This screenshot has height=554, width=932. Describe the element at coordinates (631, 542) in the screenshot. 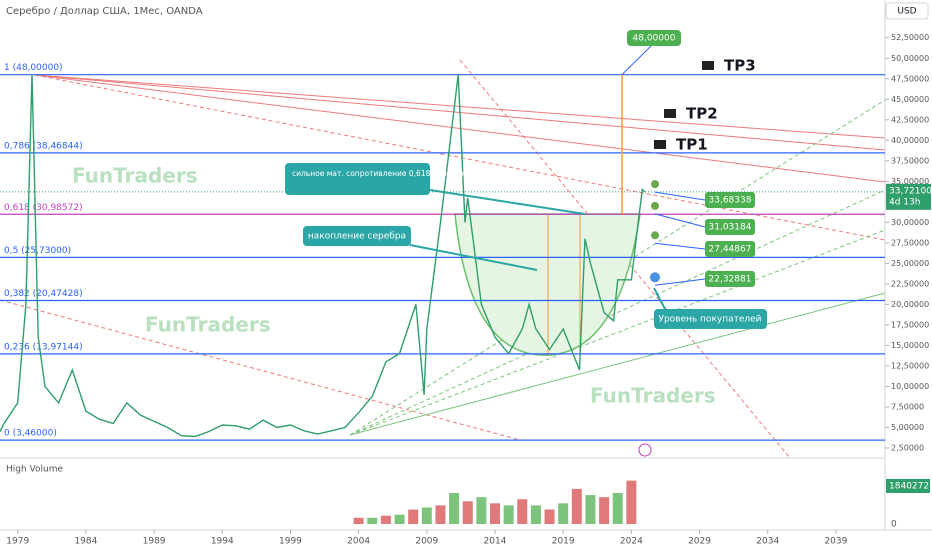

I see `x-tick-label: 2024` at that location.